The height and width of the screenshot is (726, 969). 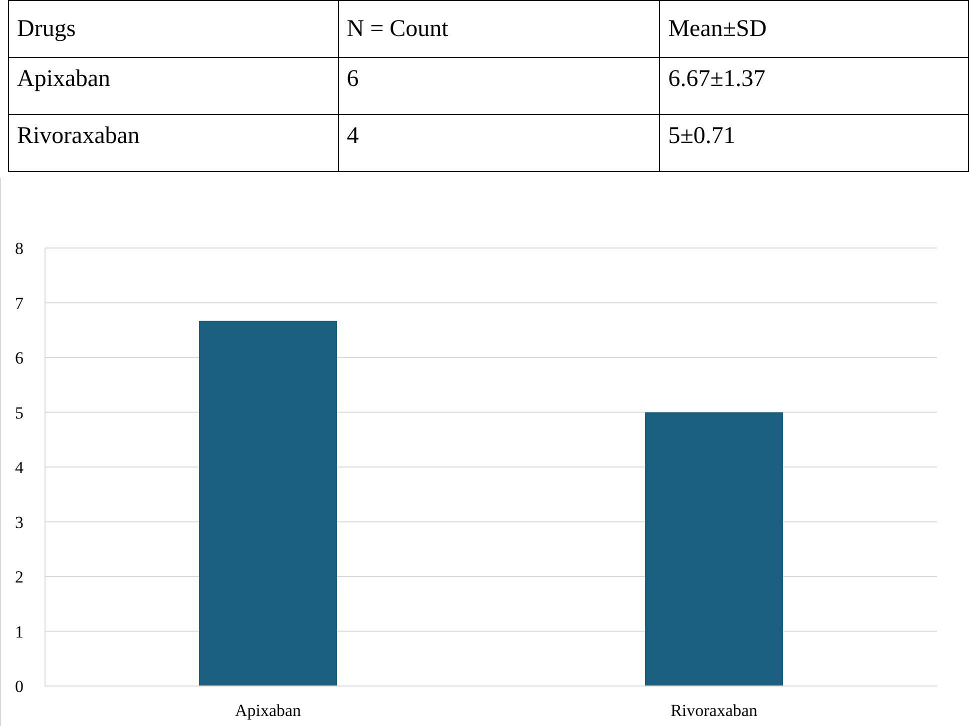 I want to click on y-tick-label: 4, so click(x=19, y=468).